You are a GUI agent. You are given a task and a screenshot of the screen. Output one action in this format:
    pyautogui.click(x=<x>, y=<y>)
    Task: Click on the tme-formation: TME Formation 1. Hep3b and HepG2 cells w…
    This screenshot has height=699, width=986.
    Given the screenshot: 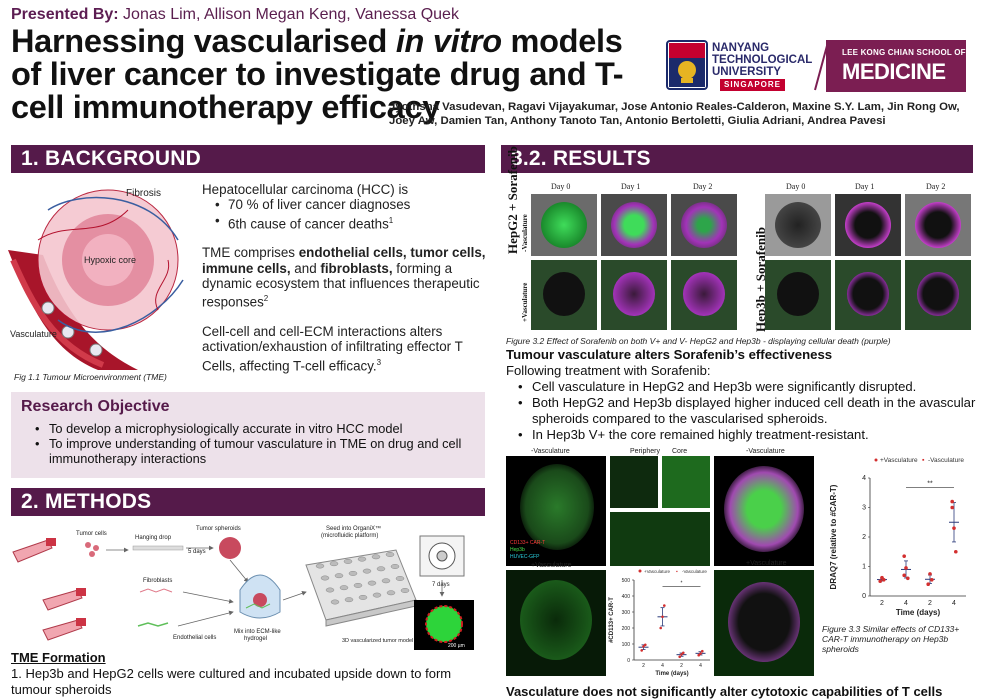 What is the action you would take?
    pyautogui.click(x=248, y=674)
    